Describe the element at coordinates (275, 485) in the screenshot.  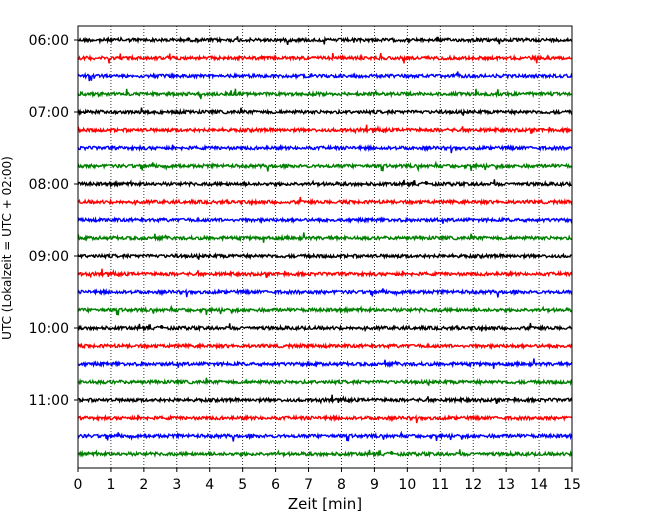
I see `x-tick-label: 6` at that location.